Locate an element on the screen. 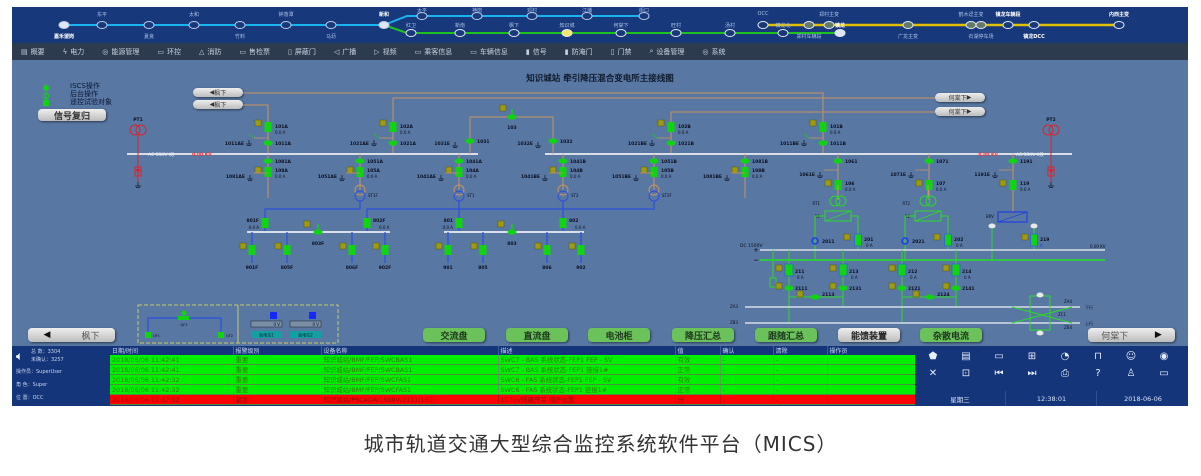  station-label: 街口 is located at coordinates (644, 11).